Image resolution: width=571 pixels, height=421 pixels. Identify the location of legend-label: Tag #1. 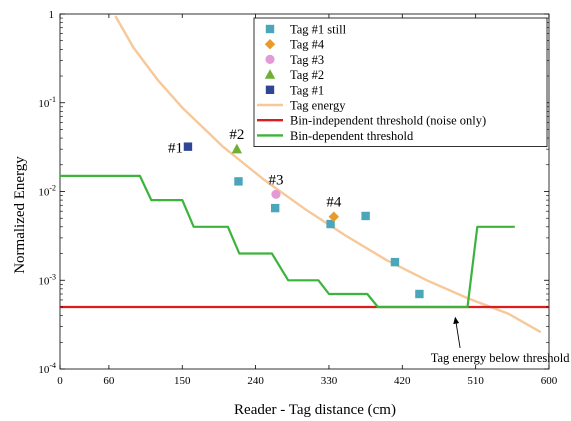
(307, 90).